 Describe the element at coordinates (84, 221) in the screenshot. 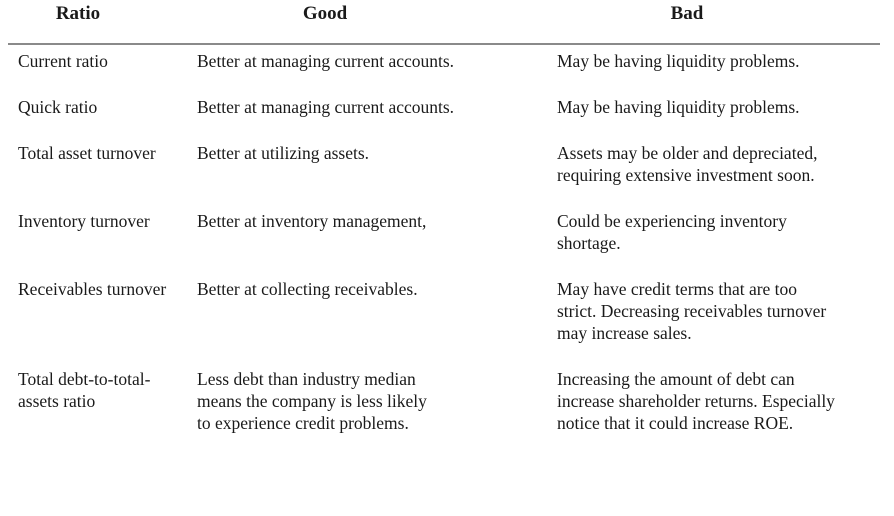

I see `ratio-cell: Inventory turnover` at that location.